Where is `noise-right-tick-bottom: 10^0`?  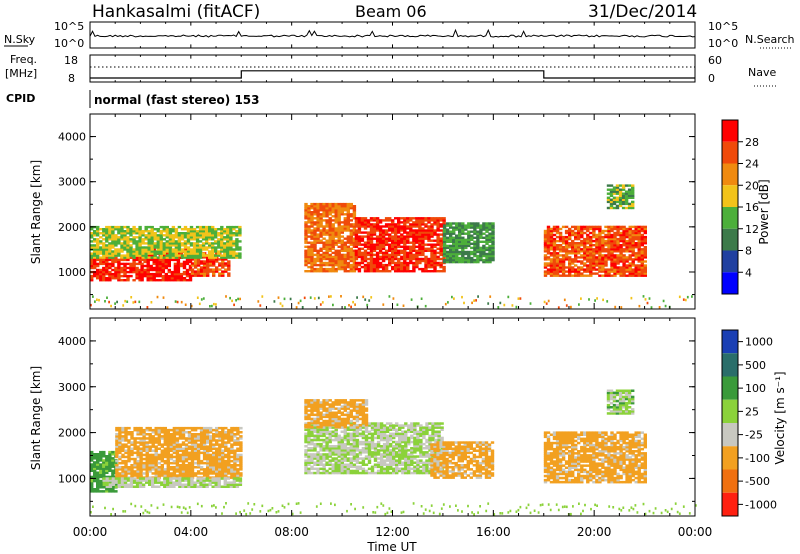 noise-right-tick-bottom: 10^0 is located at coordinates (723, 43).